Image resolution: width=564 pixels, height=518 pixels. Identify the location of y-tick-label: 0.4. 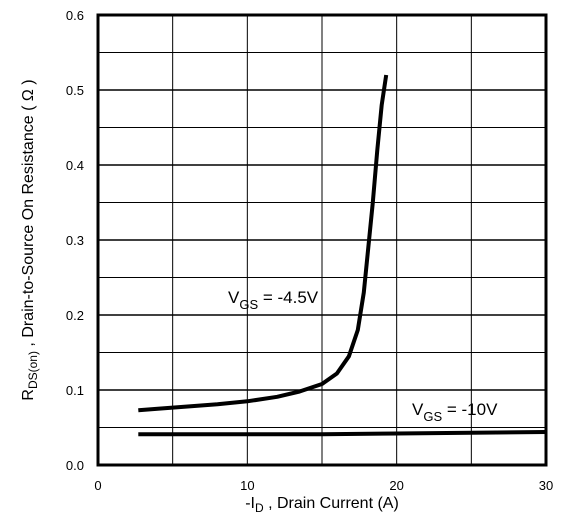
(75, 165).